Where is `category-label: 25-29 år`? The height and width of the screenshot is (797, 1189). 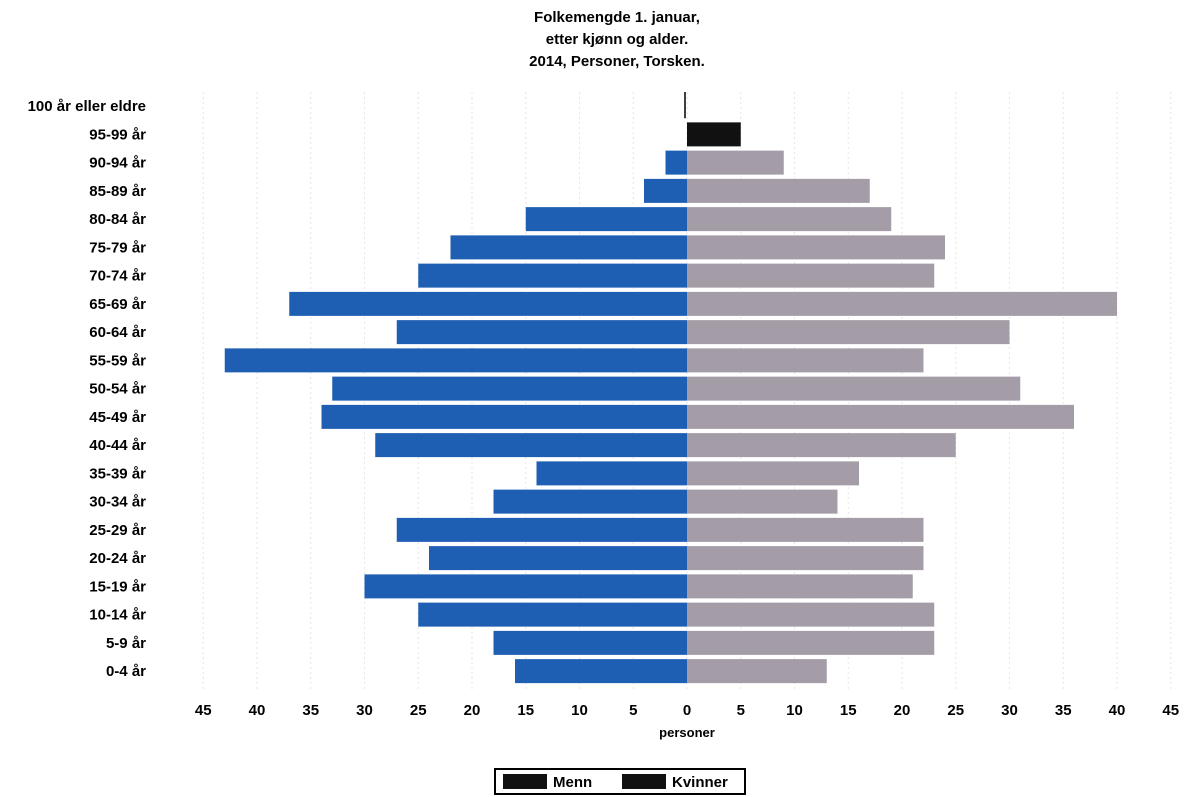
category-label: 25-29 år is located at coordinates (117, 530).